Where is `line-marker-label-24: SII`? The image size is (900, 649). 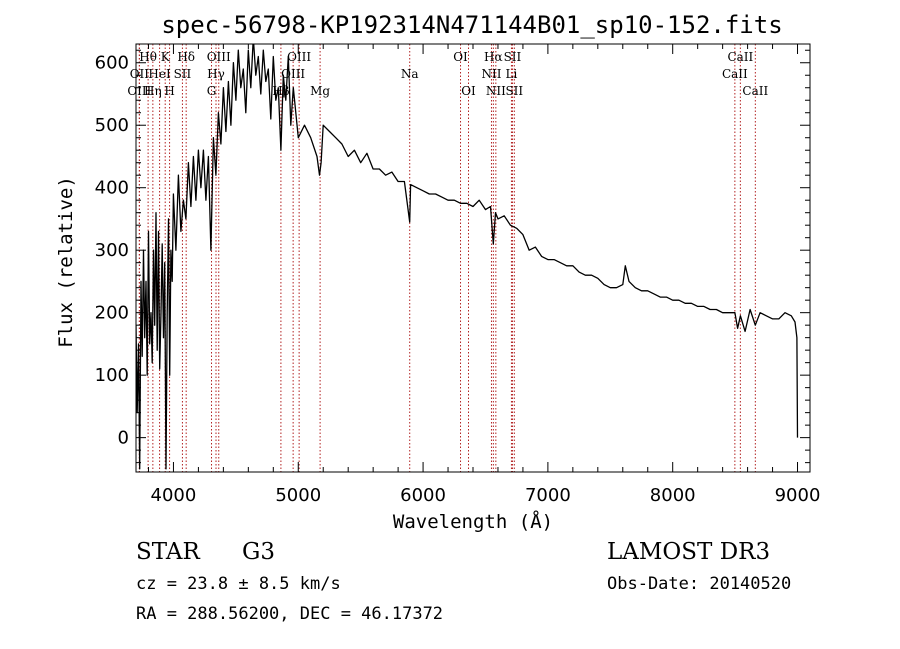 line-marker-label-24: SII is located at coordinates (514, 91).